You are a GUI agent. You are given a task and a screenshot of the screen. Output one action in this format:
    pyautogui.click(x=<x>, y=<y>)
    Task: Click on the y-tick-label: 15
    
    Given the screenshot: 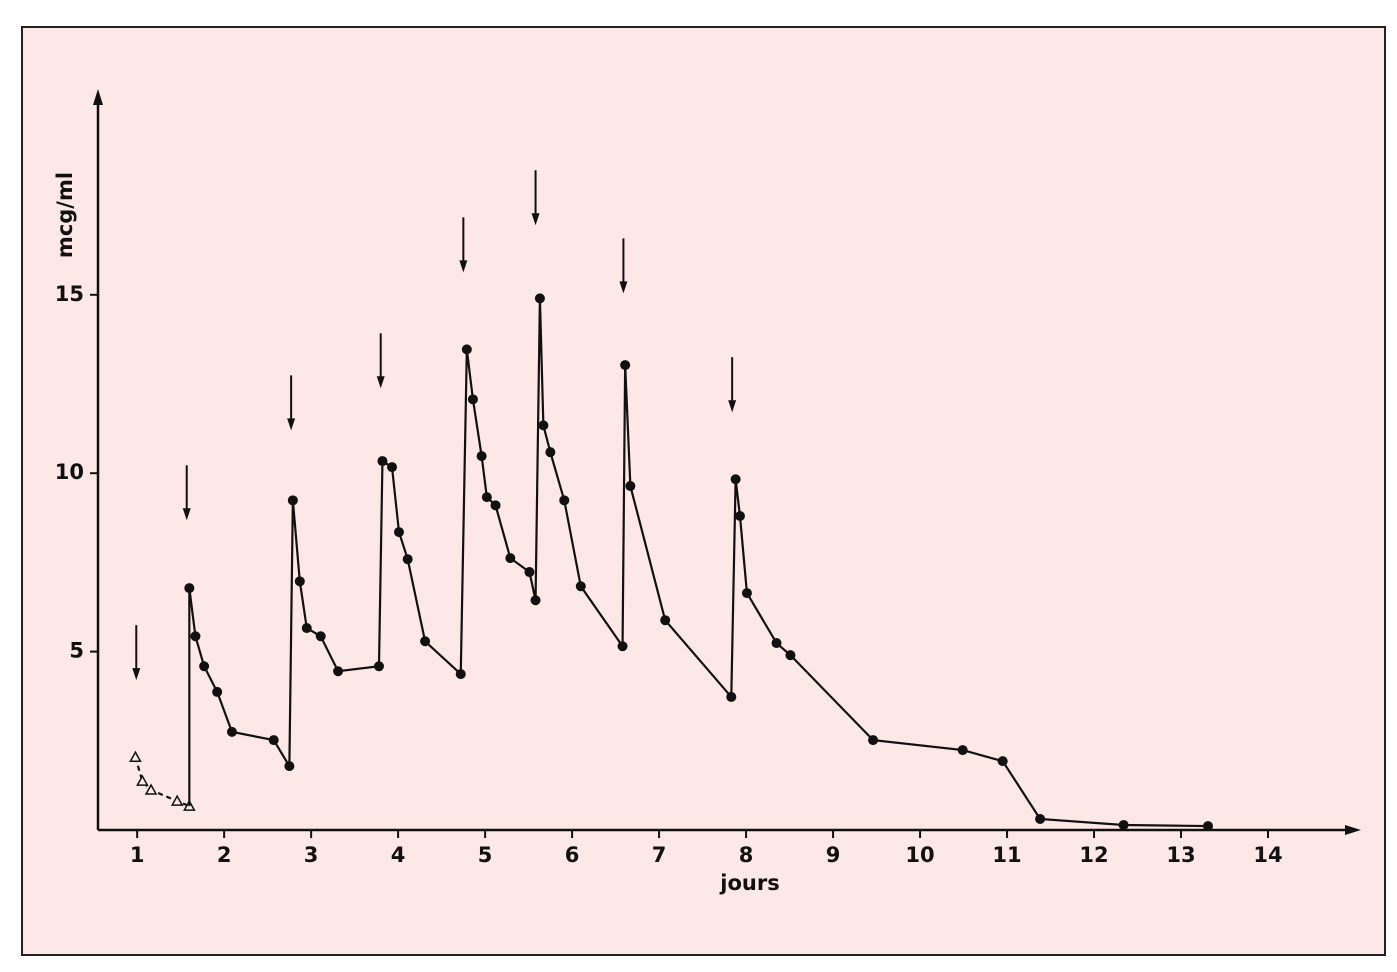 What is the action you would take?
    pyautogui.click(x=69, y=294)
    